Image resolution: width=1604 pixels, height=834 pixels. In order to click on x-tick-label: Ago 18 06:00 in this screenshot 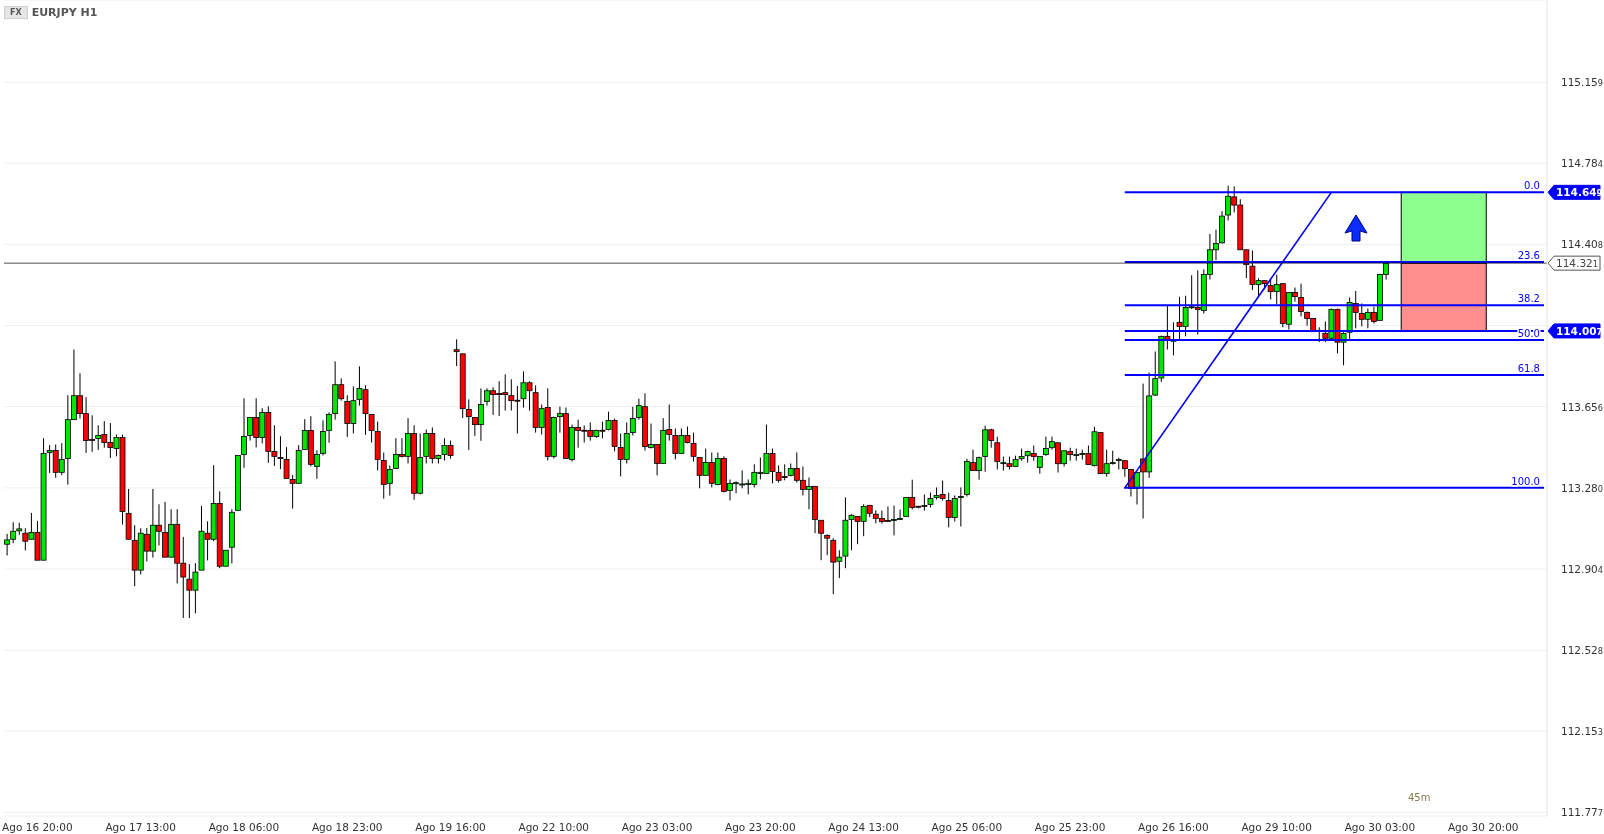, I will do `click(244, 827)`.